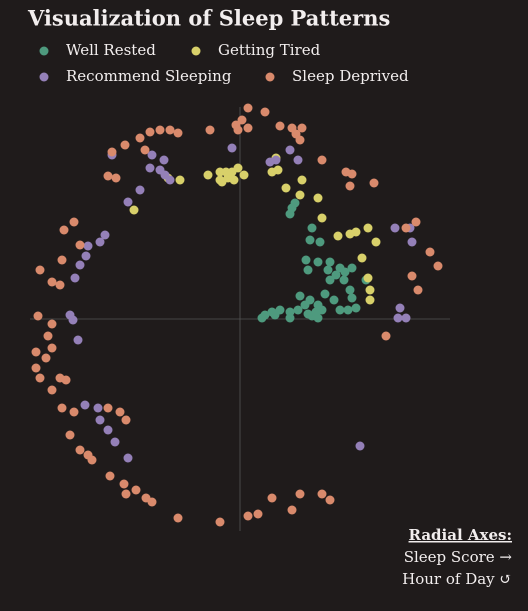 The image size is (528, 611). Describe the element at coordinates (44, 77) in the screenshot. I see `legend-swatch` at that location.